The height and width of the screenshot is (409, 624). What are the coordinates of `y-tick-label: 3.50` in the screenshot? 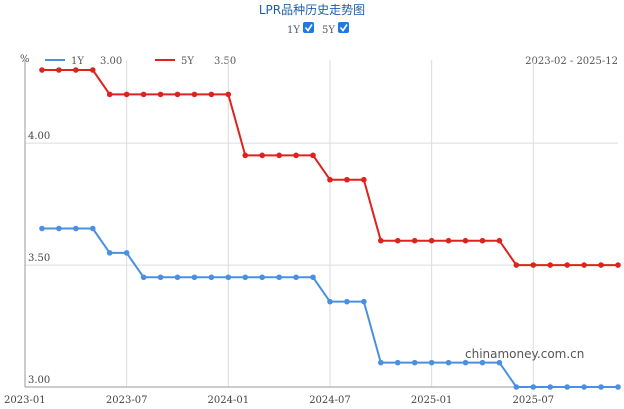 It's located at (39, 258).